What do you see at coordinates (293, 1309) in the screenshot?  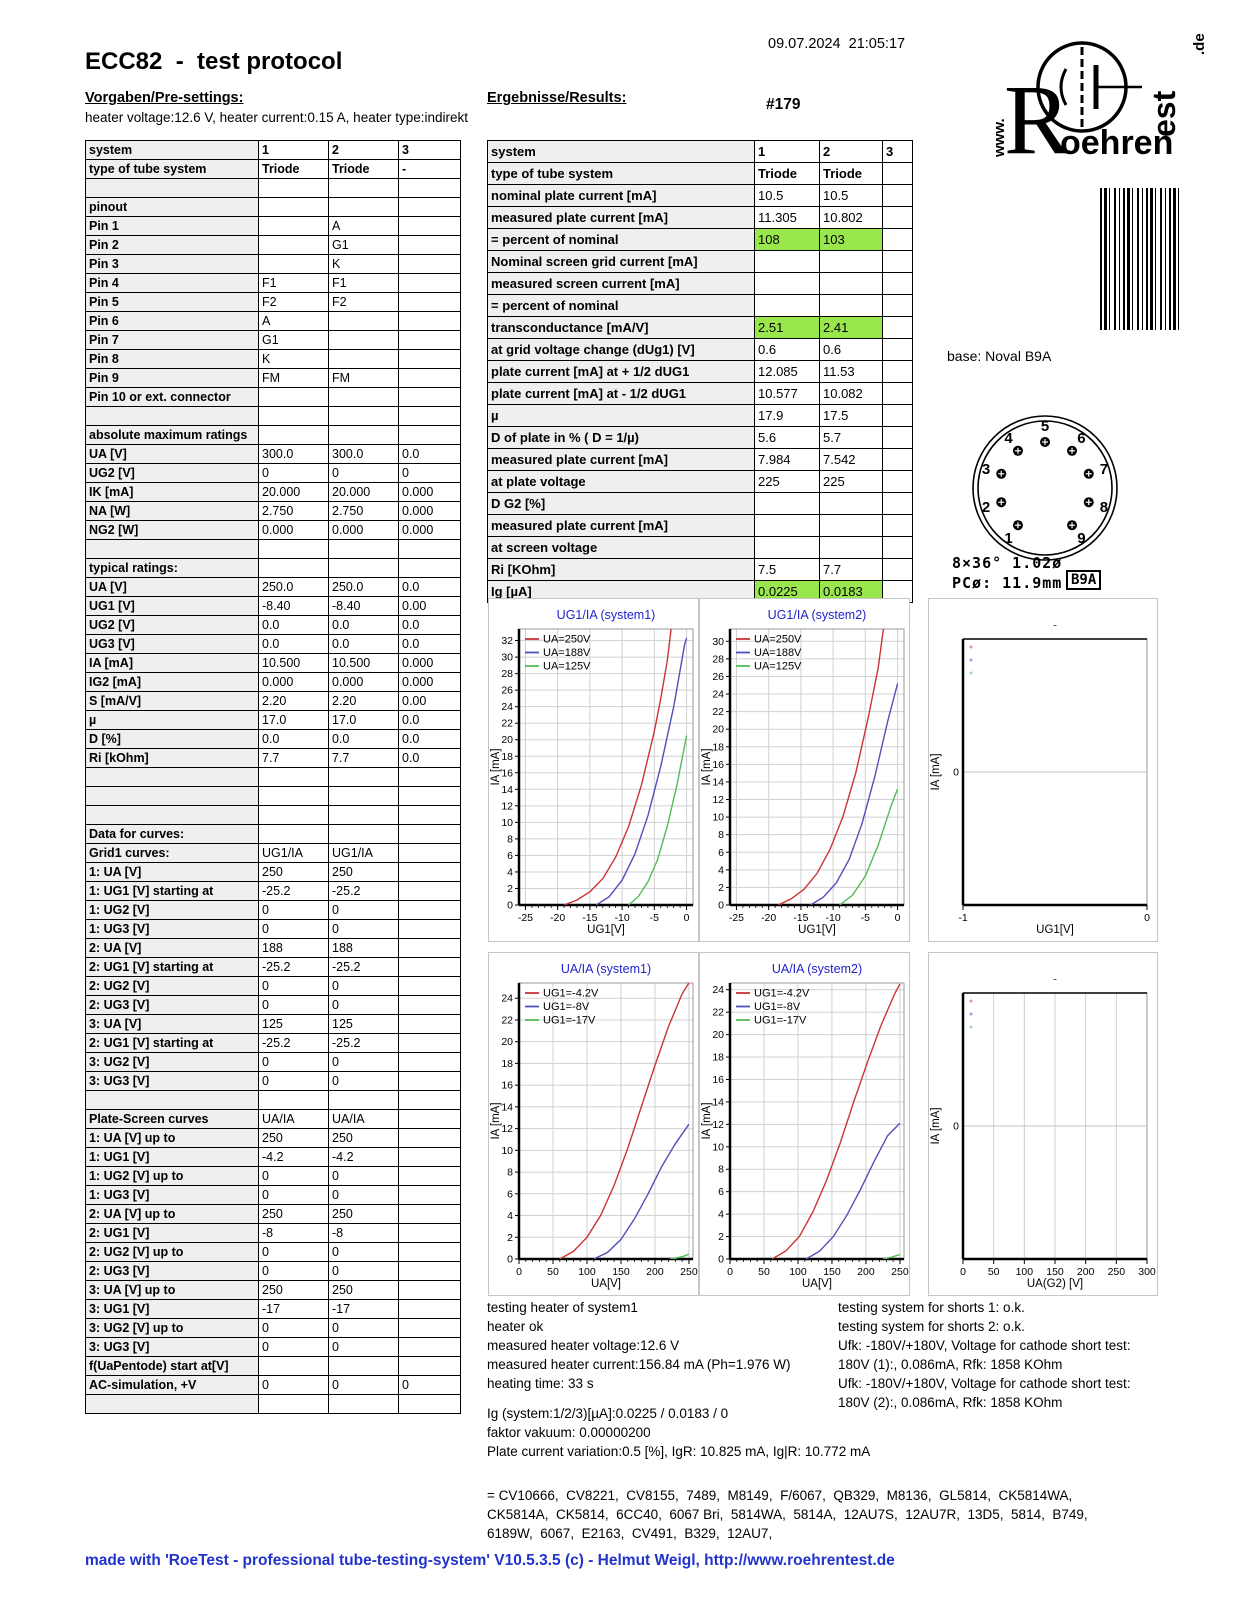 I see `value-cell: -17` at bounding box center [293, 1309].